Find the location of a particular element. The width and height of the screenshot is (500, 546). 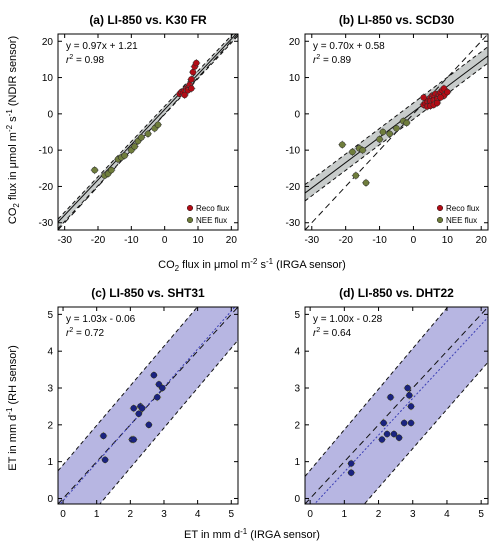

panel-title: (d) LI-850 vs. DHT22 is located at coordinates (396, 293).